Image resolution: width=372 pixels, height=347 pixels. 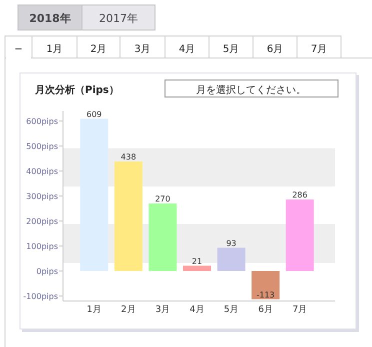 What do you see at coordinates (40, 296) in the screenshot?
I see `y-tick-label: -100pips` at bounding box center [40, 296].